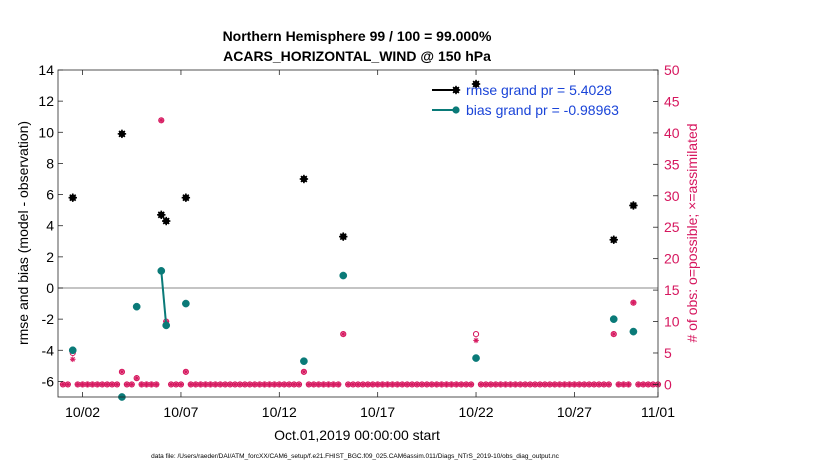  What do you see at coordinates (692, 232) in the screenshot?
I see `y-axis-label-right: # of obs: o=possible; ×=assimilated` at bounding box center [692, 232].